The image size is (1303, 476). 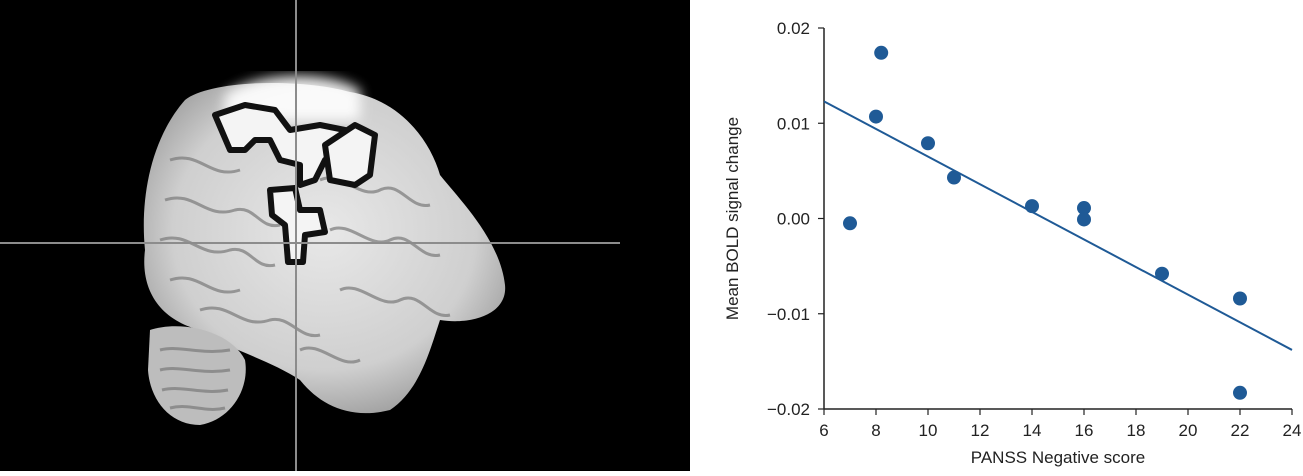 I want to click on x-tick-label: 14, so click(x=1032, y=430).